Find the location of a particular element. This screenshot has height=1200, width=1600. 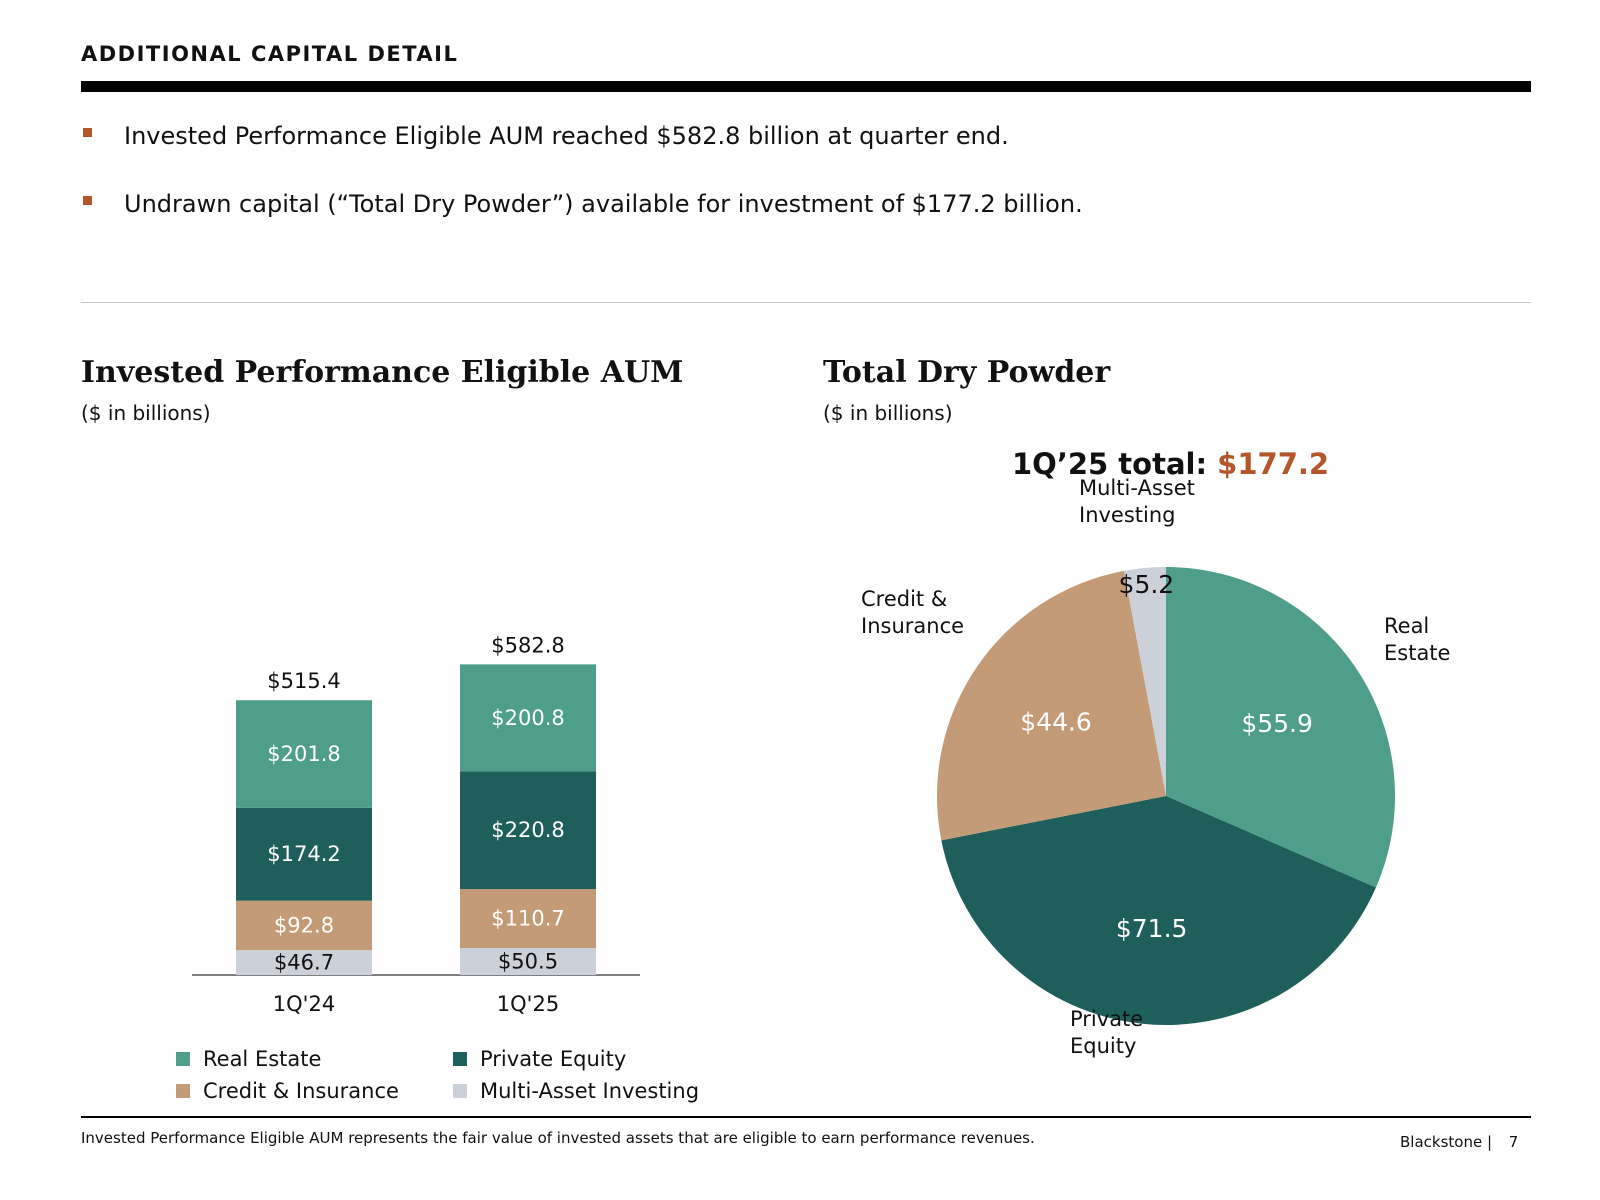

bar-value-label: $220.8 is located at coordinates (527, 830).